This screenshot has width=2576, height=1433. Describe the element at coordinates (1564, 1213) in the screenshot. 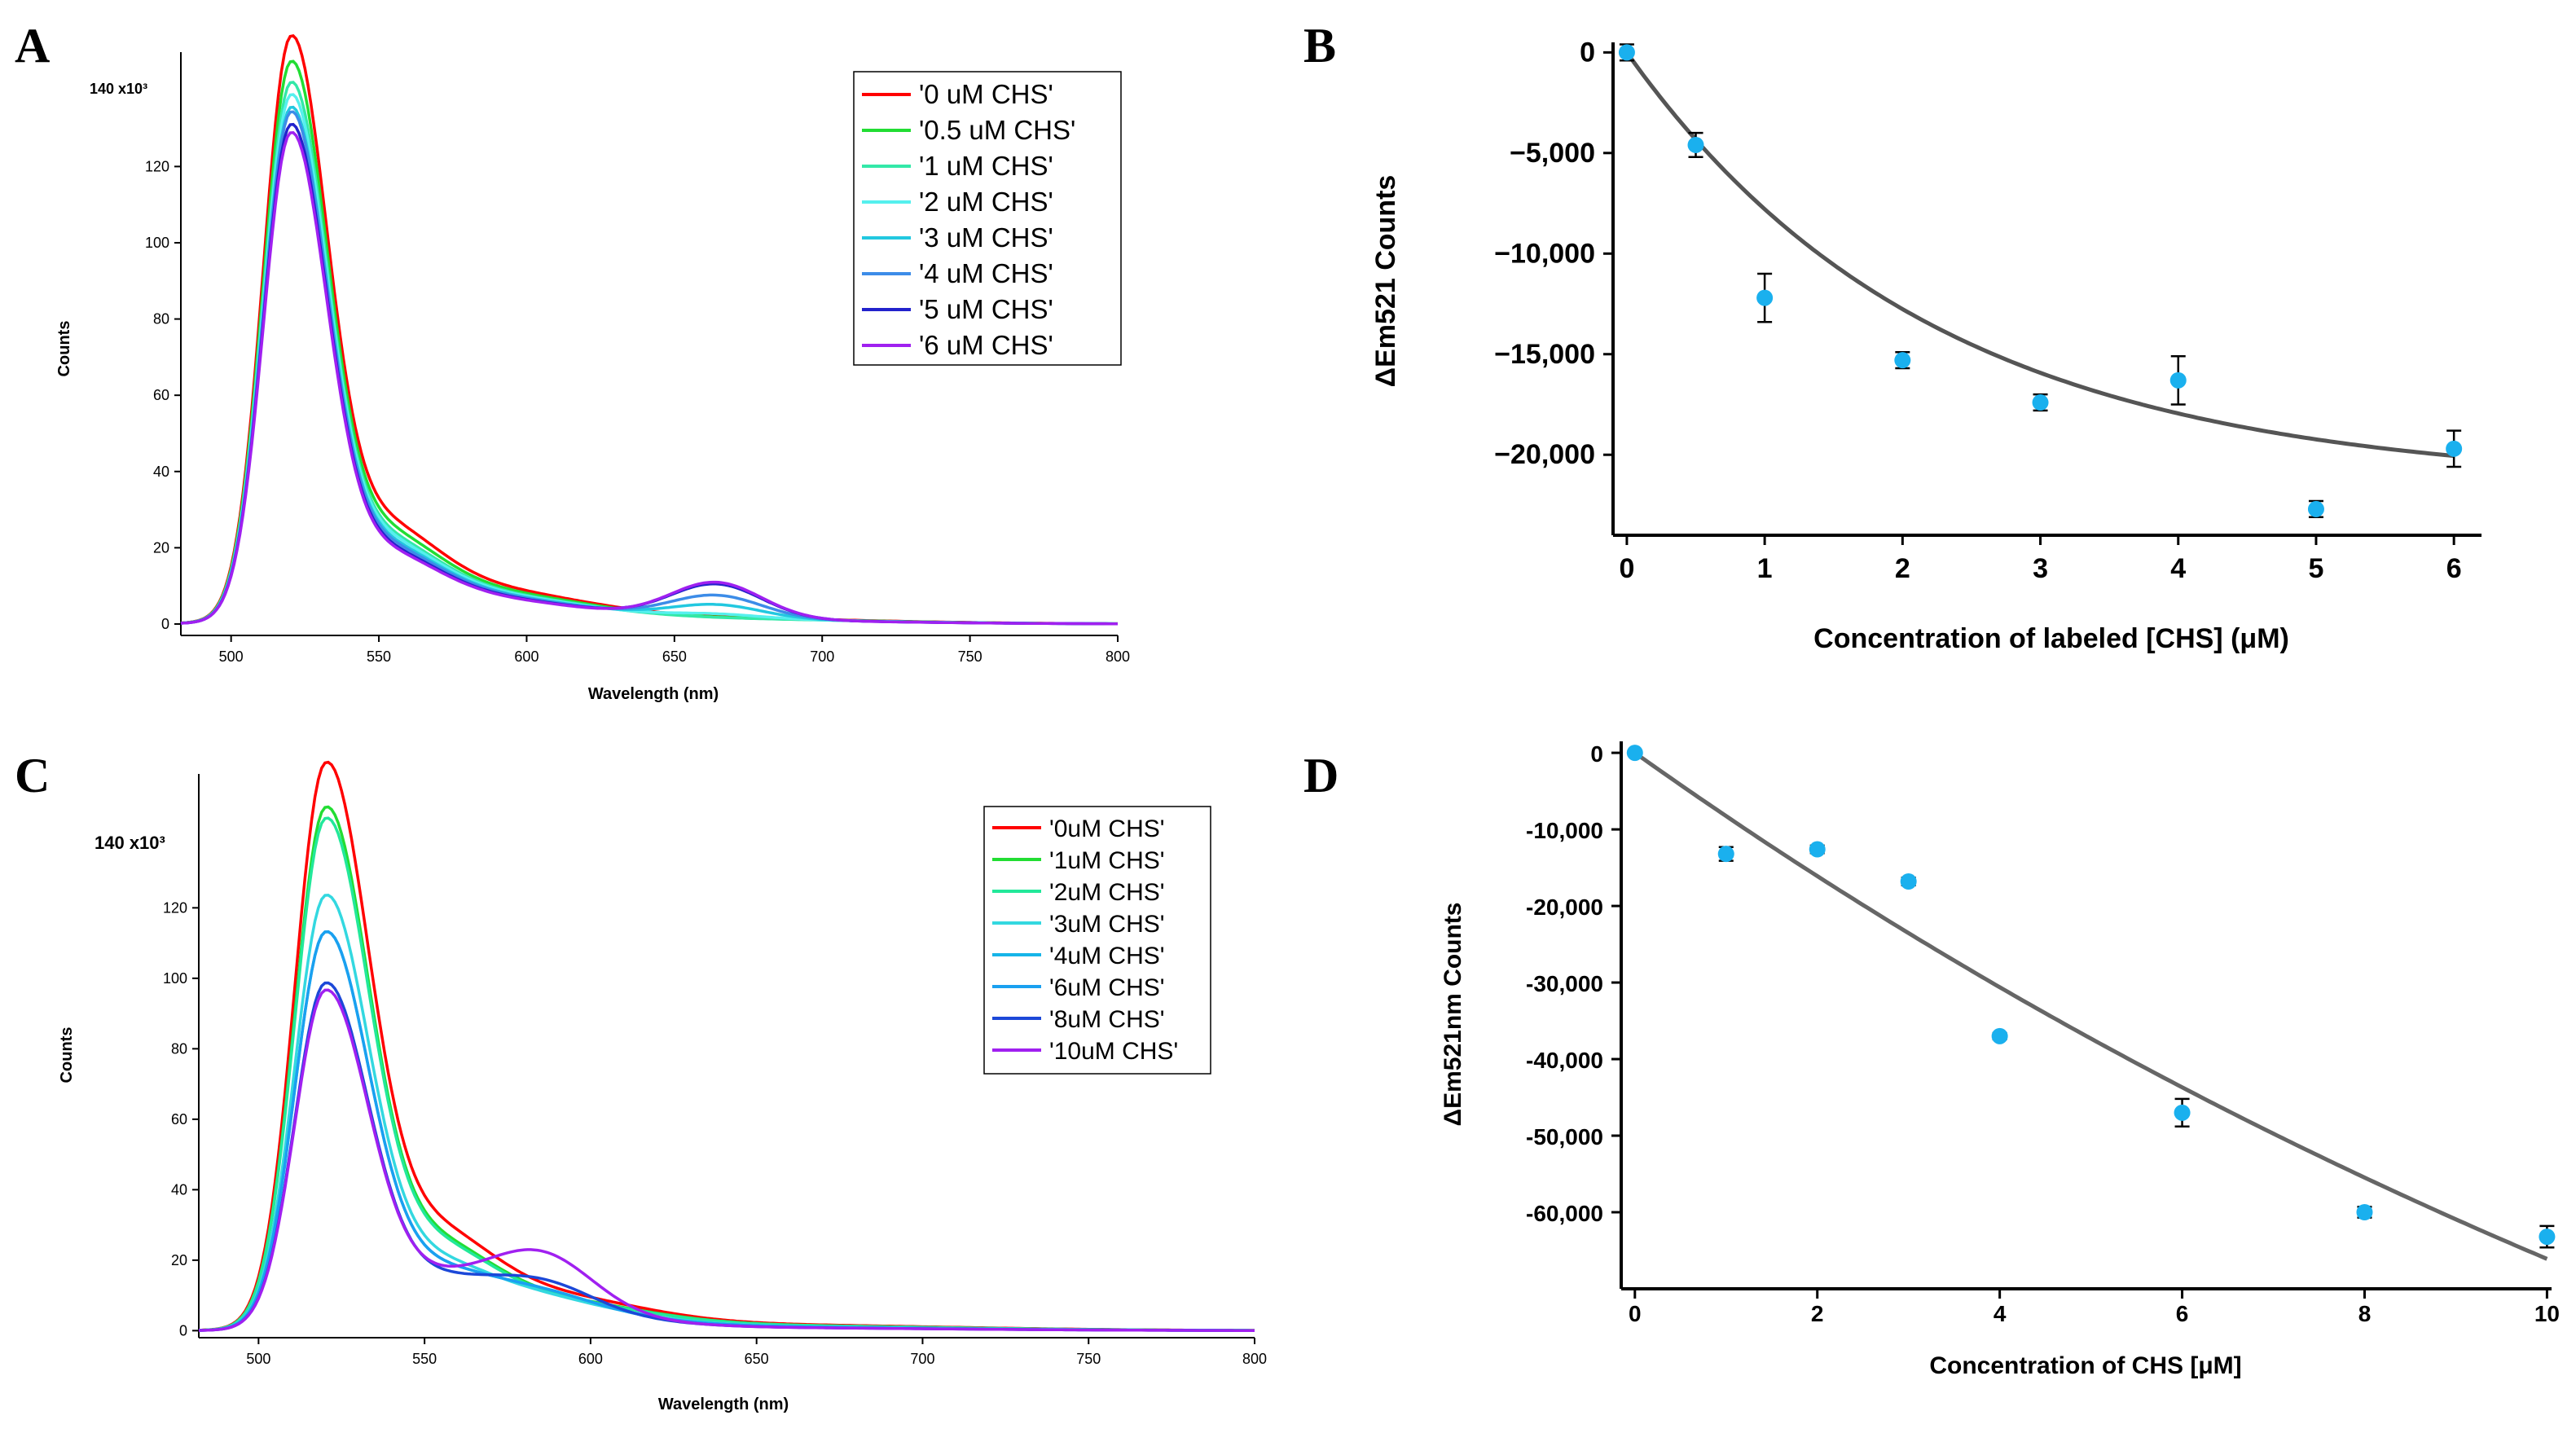

I see `y-tick-label: -60,000` at that location.